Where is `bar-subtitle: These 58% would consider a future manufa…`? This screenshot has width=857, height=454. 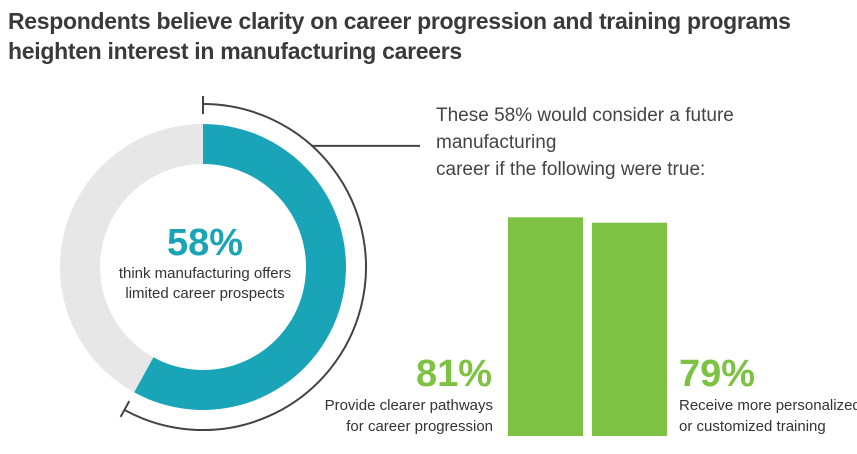 bar-subtitle: These 58% would consider a future manufa… is located at coordinates (641, 142).